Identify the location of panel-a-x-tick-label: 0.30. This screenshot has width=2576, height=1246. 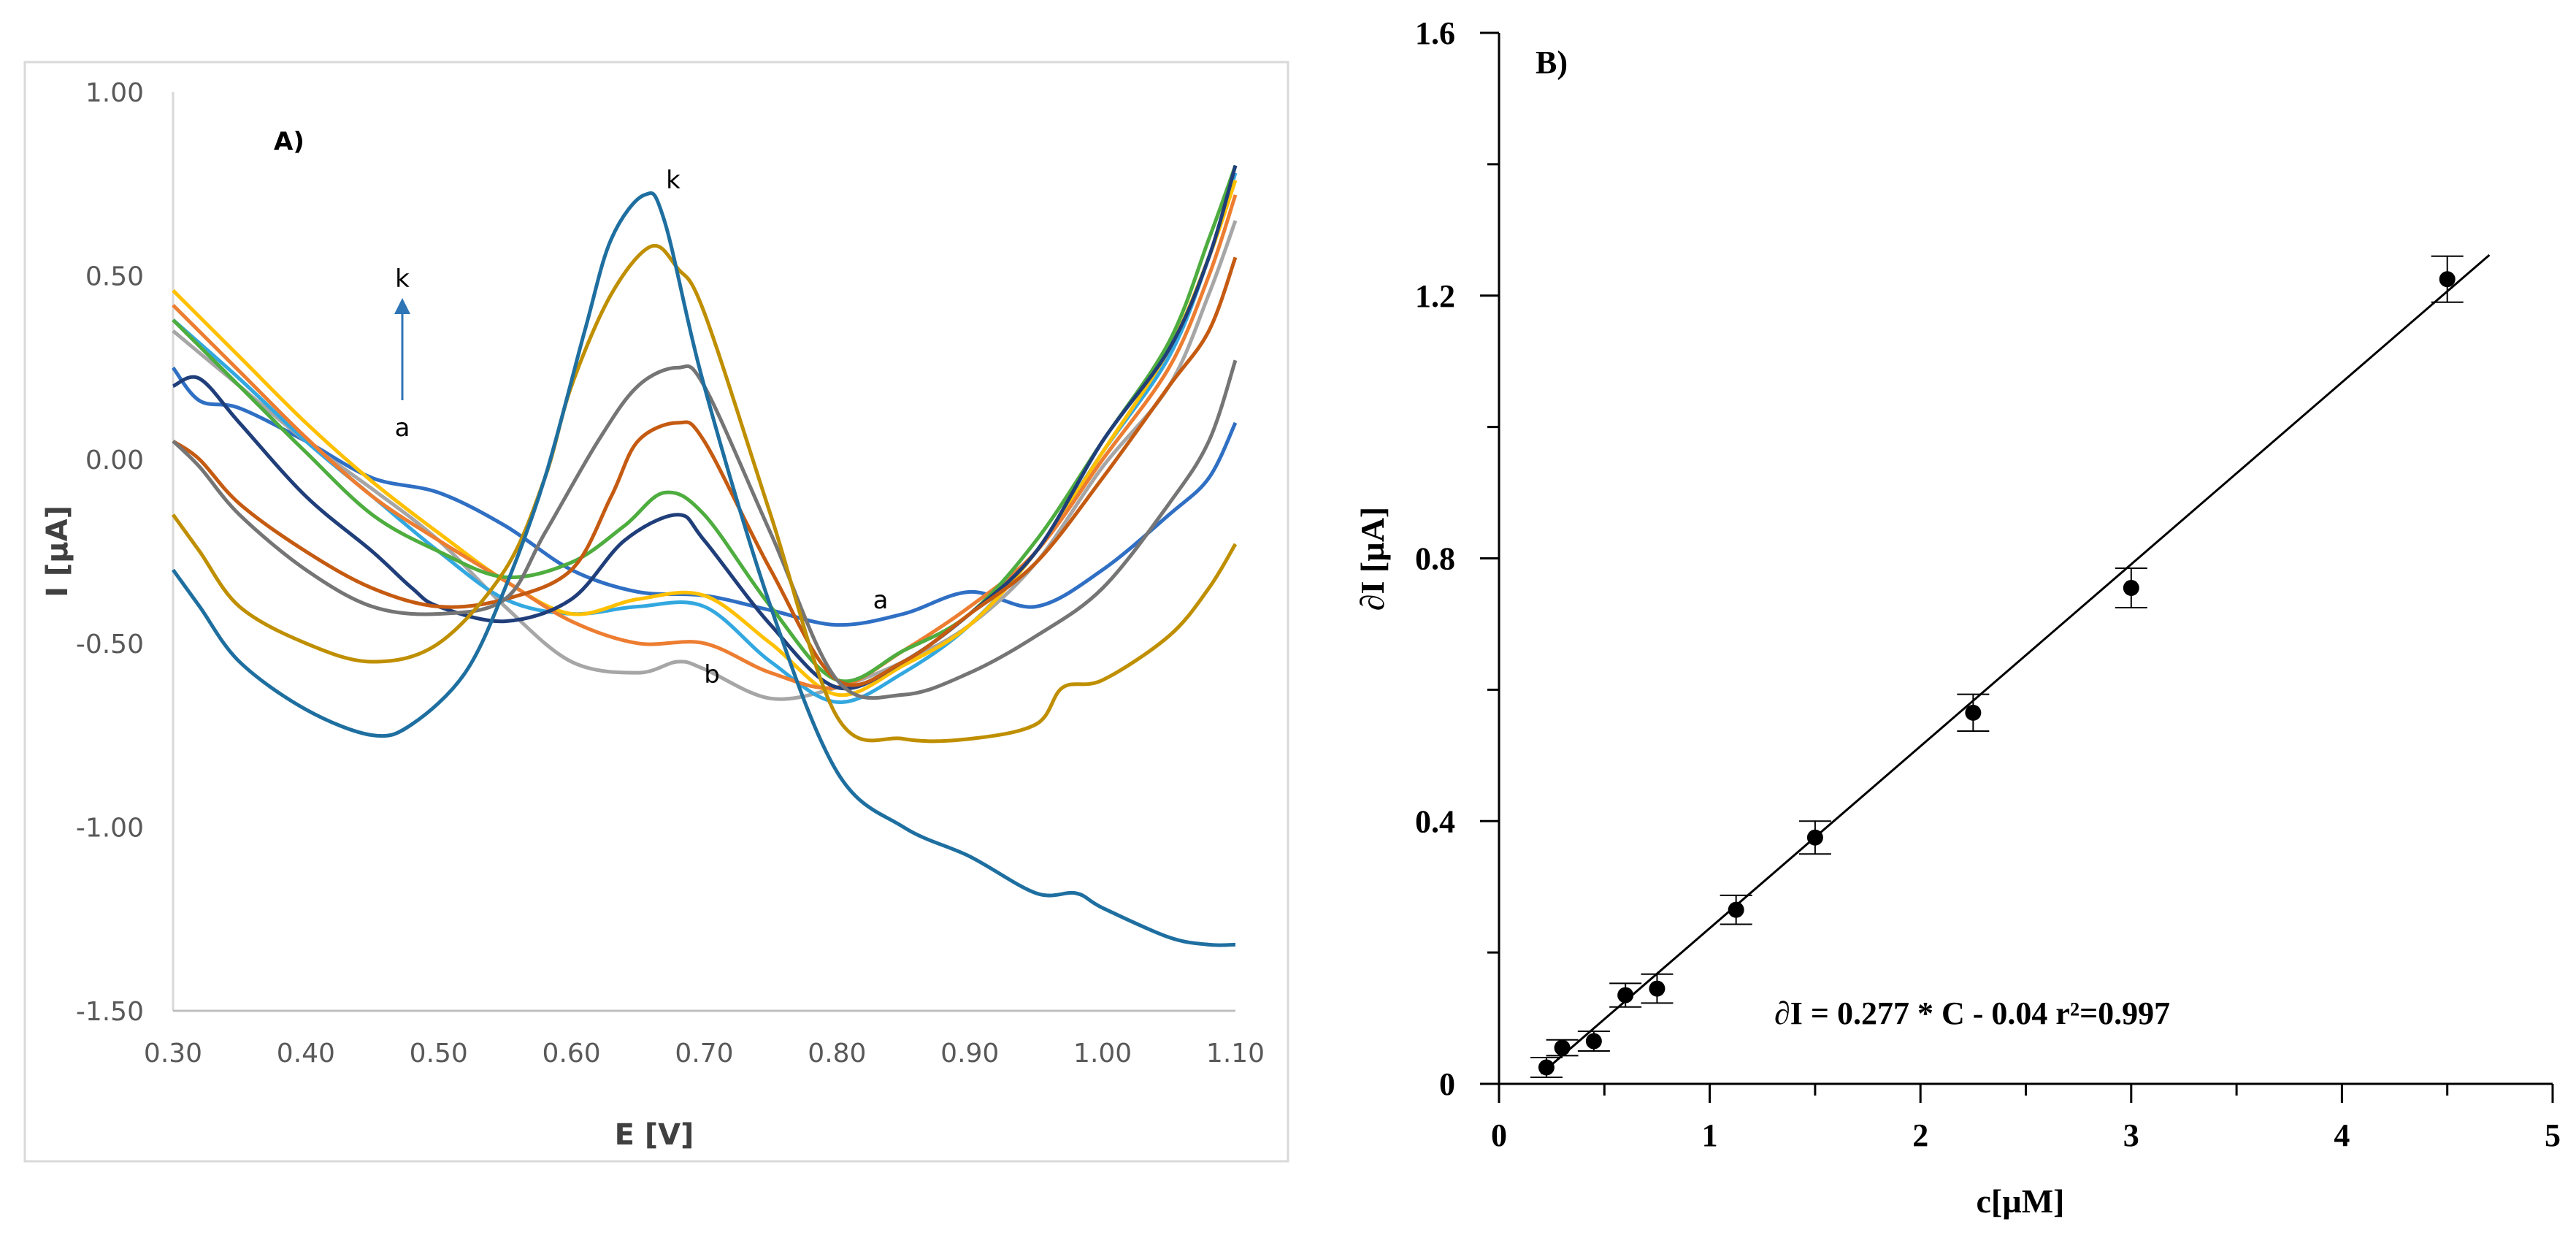
(173, 1054).